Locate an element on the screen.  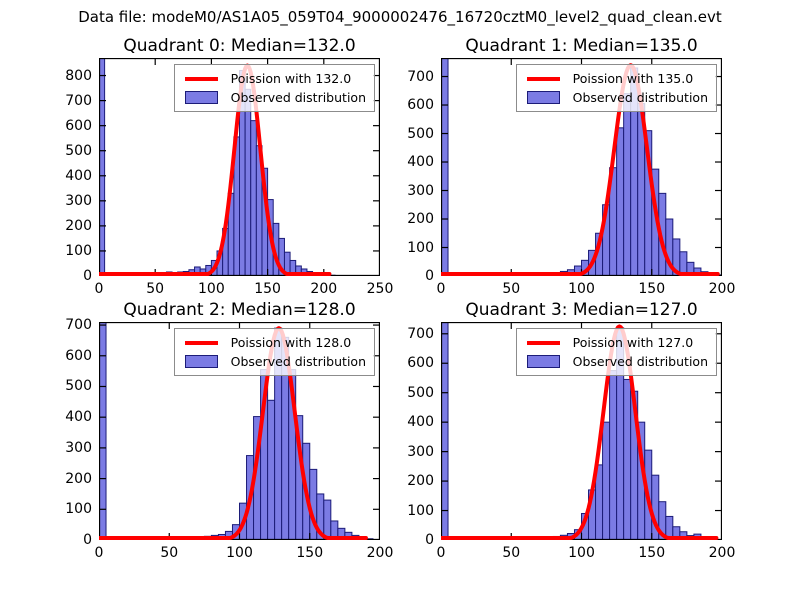
legend-row: Poission with 128.0 is located at coordinates (275, 342).